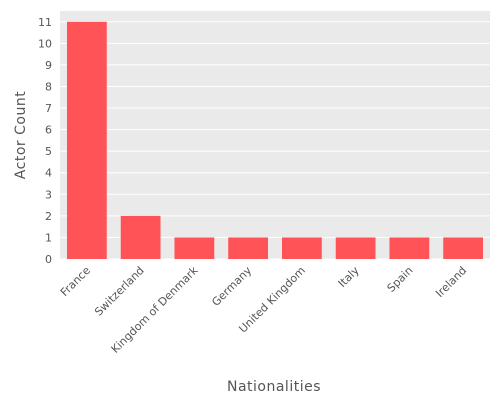  I want to click on y-tick-labels: 0 1 2 3 4 5 6 7 8 9 10 11, so click(45, 141).